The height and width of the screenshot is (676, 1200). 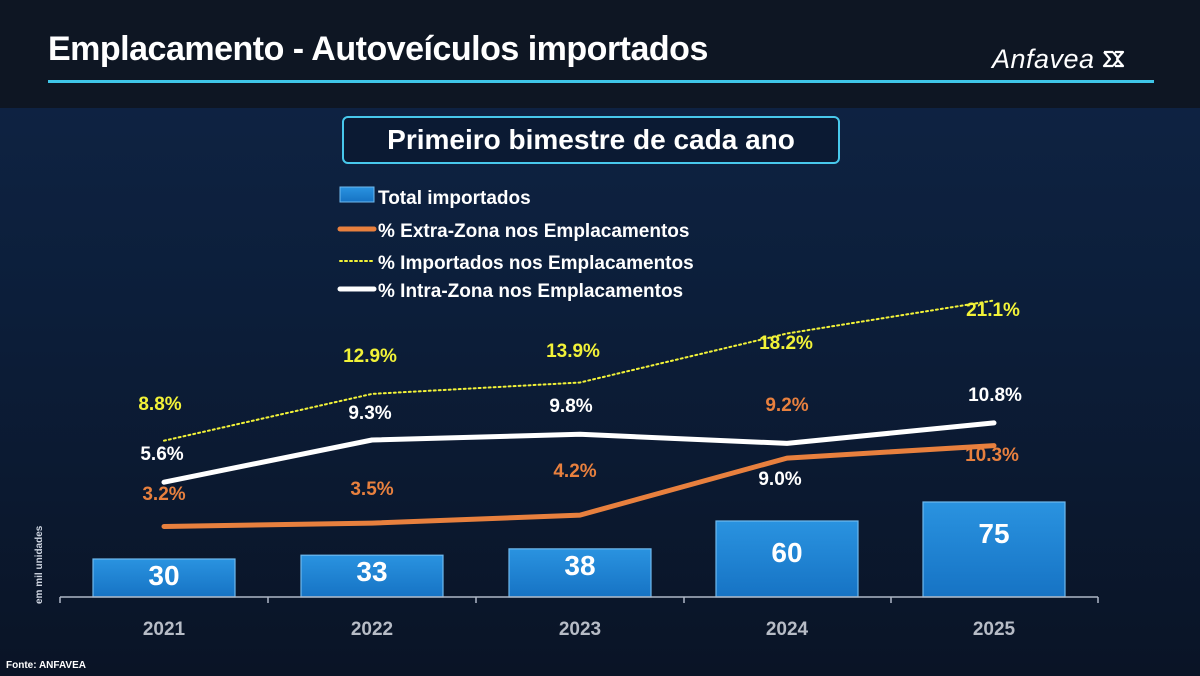 I want to click on line-value-label: 10.3%, so click(x=992, y=455).